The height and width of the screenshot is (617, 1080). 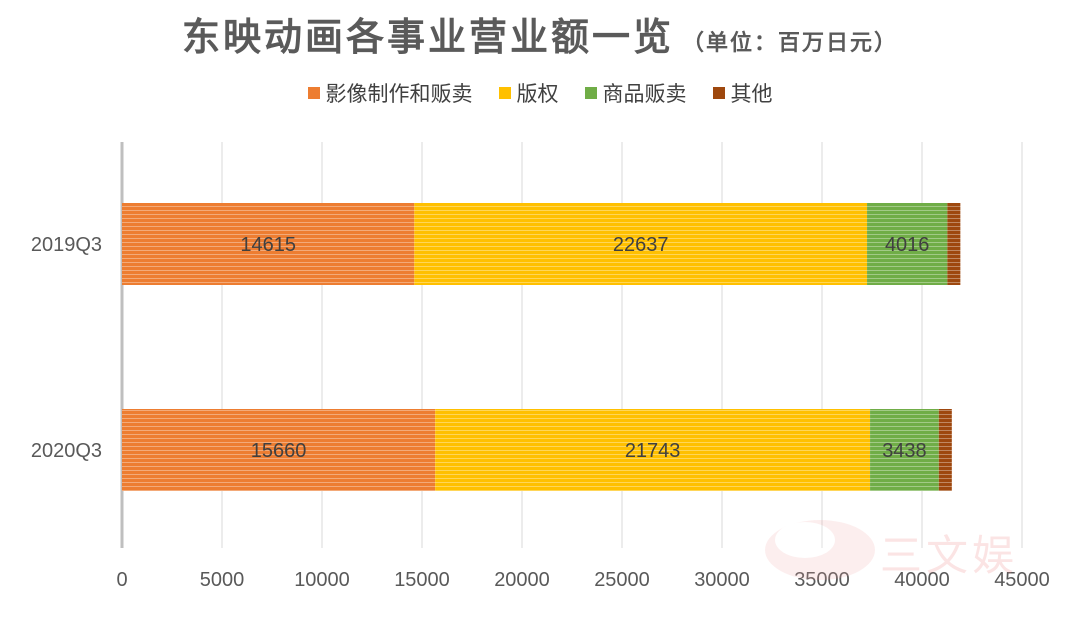 I want to click on chart-title-unit: （单位：百万日元）, so click(x=790, y=43).